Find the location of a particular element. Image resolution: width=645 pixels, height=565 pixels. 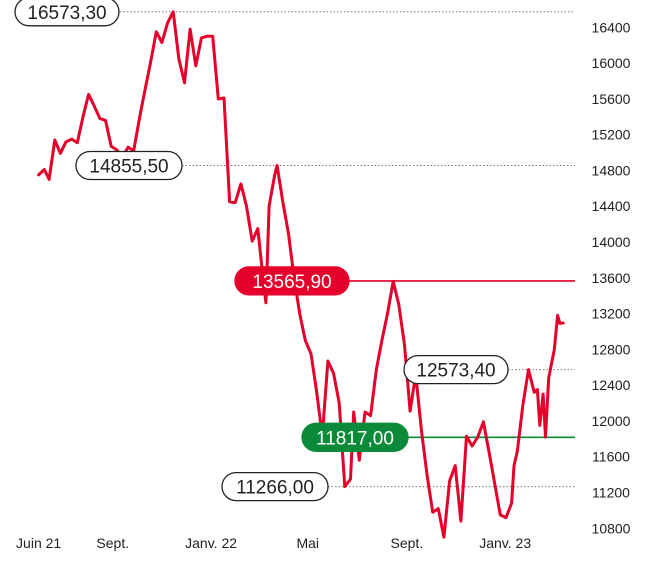

y-tick-label: 10800 is located at coordinates (611, 528).